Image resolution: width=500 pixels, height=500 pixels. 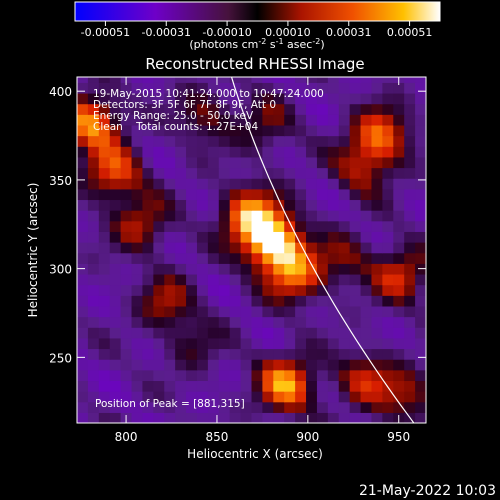 What do you see at coordinates (175, 127) in the screenshot?
I see `annotation-clean: Clean Total counts: 1.27E+04` at bounding box center [175, 127].